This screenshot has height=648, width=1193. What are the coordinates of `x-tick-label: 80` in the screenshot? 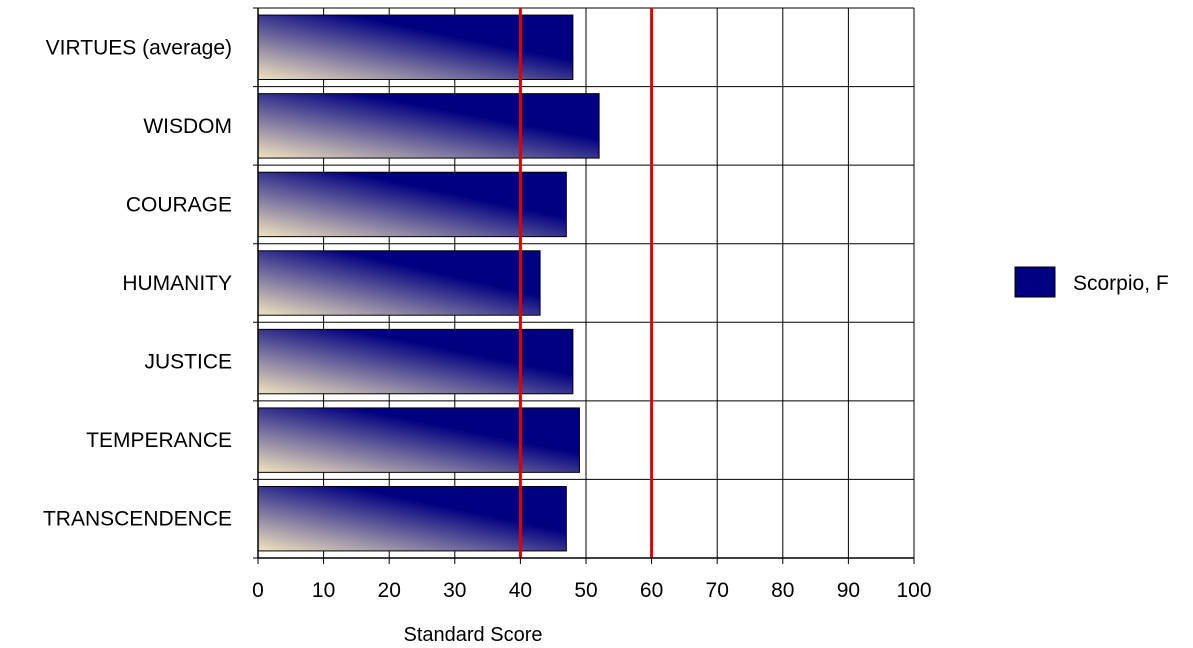 It's located at (782, 590).